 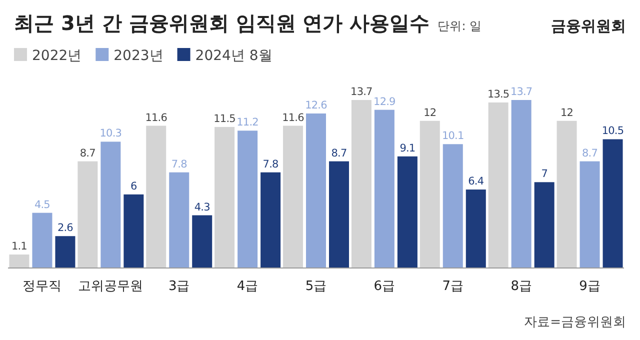 What do you see at coordinates (202, 207) in the screenshot?
I see `data-label: 4.3` at bounding box center [202, 207].